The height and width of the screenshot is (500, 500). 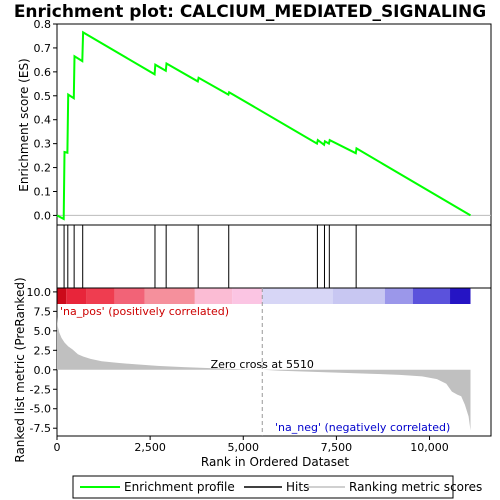 I want to click on es-tick-label: 0.5, so click(x=43, y=96).